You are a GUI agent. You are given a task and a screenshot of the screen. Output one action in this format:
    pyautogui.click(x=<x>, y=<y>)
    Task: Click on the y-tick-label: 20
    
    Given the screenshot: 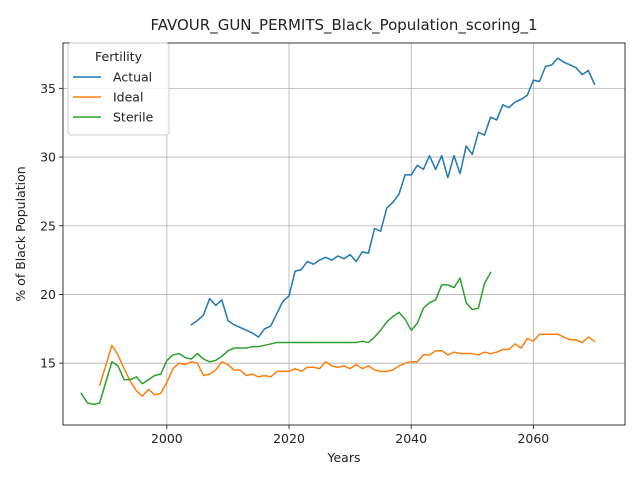 What is the action you would take?
    pyautogui.click(x=48, y=294)
    